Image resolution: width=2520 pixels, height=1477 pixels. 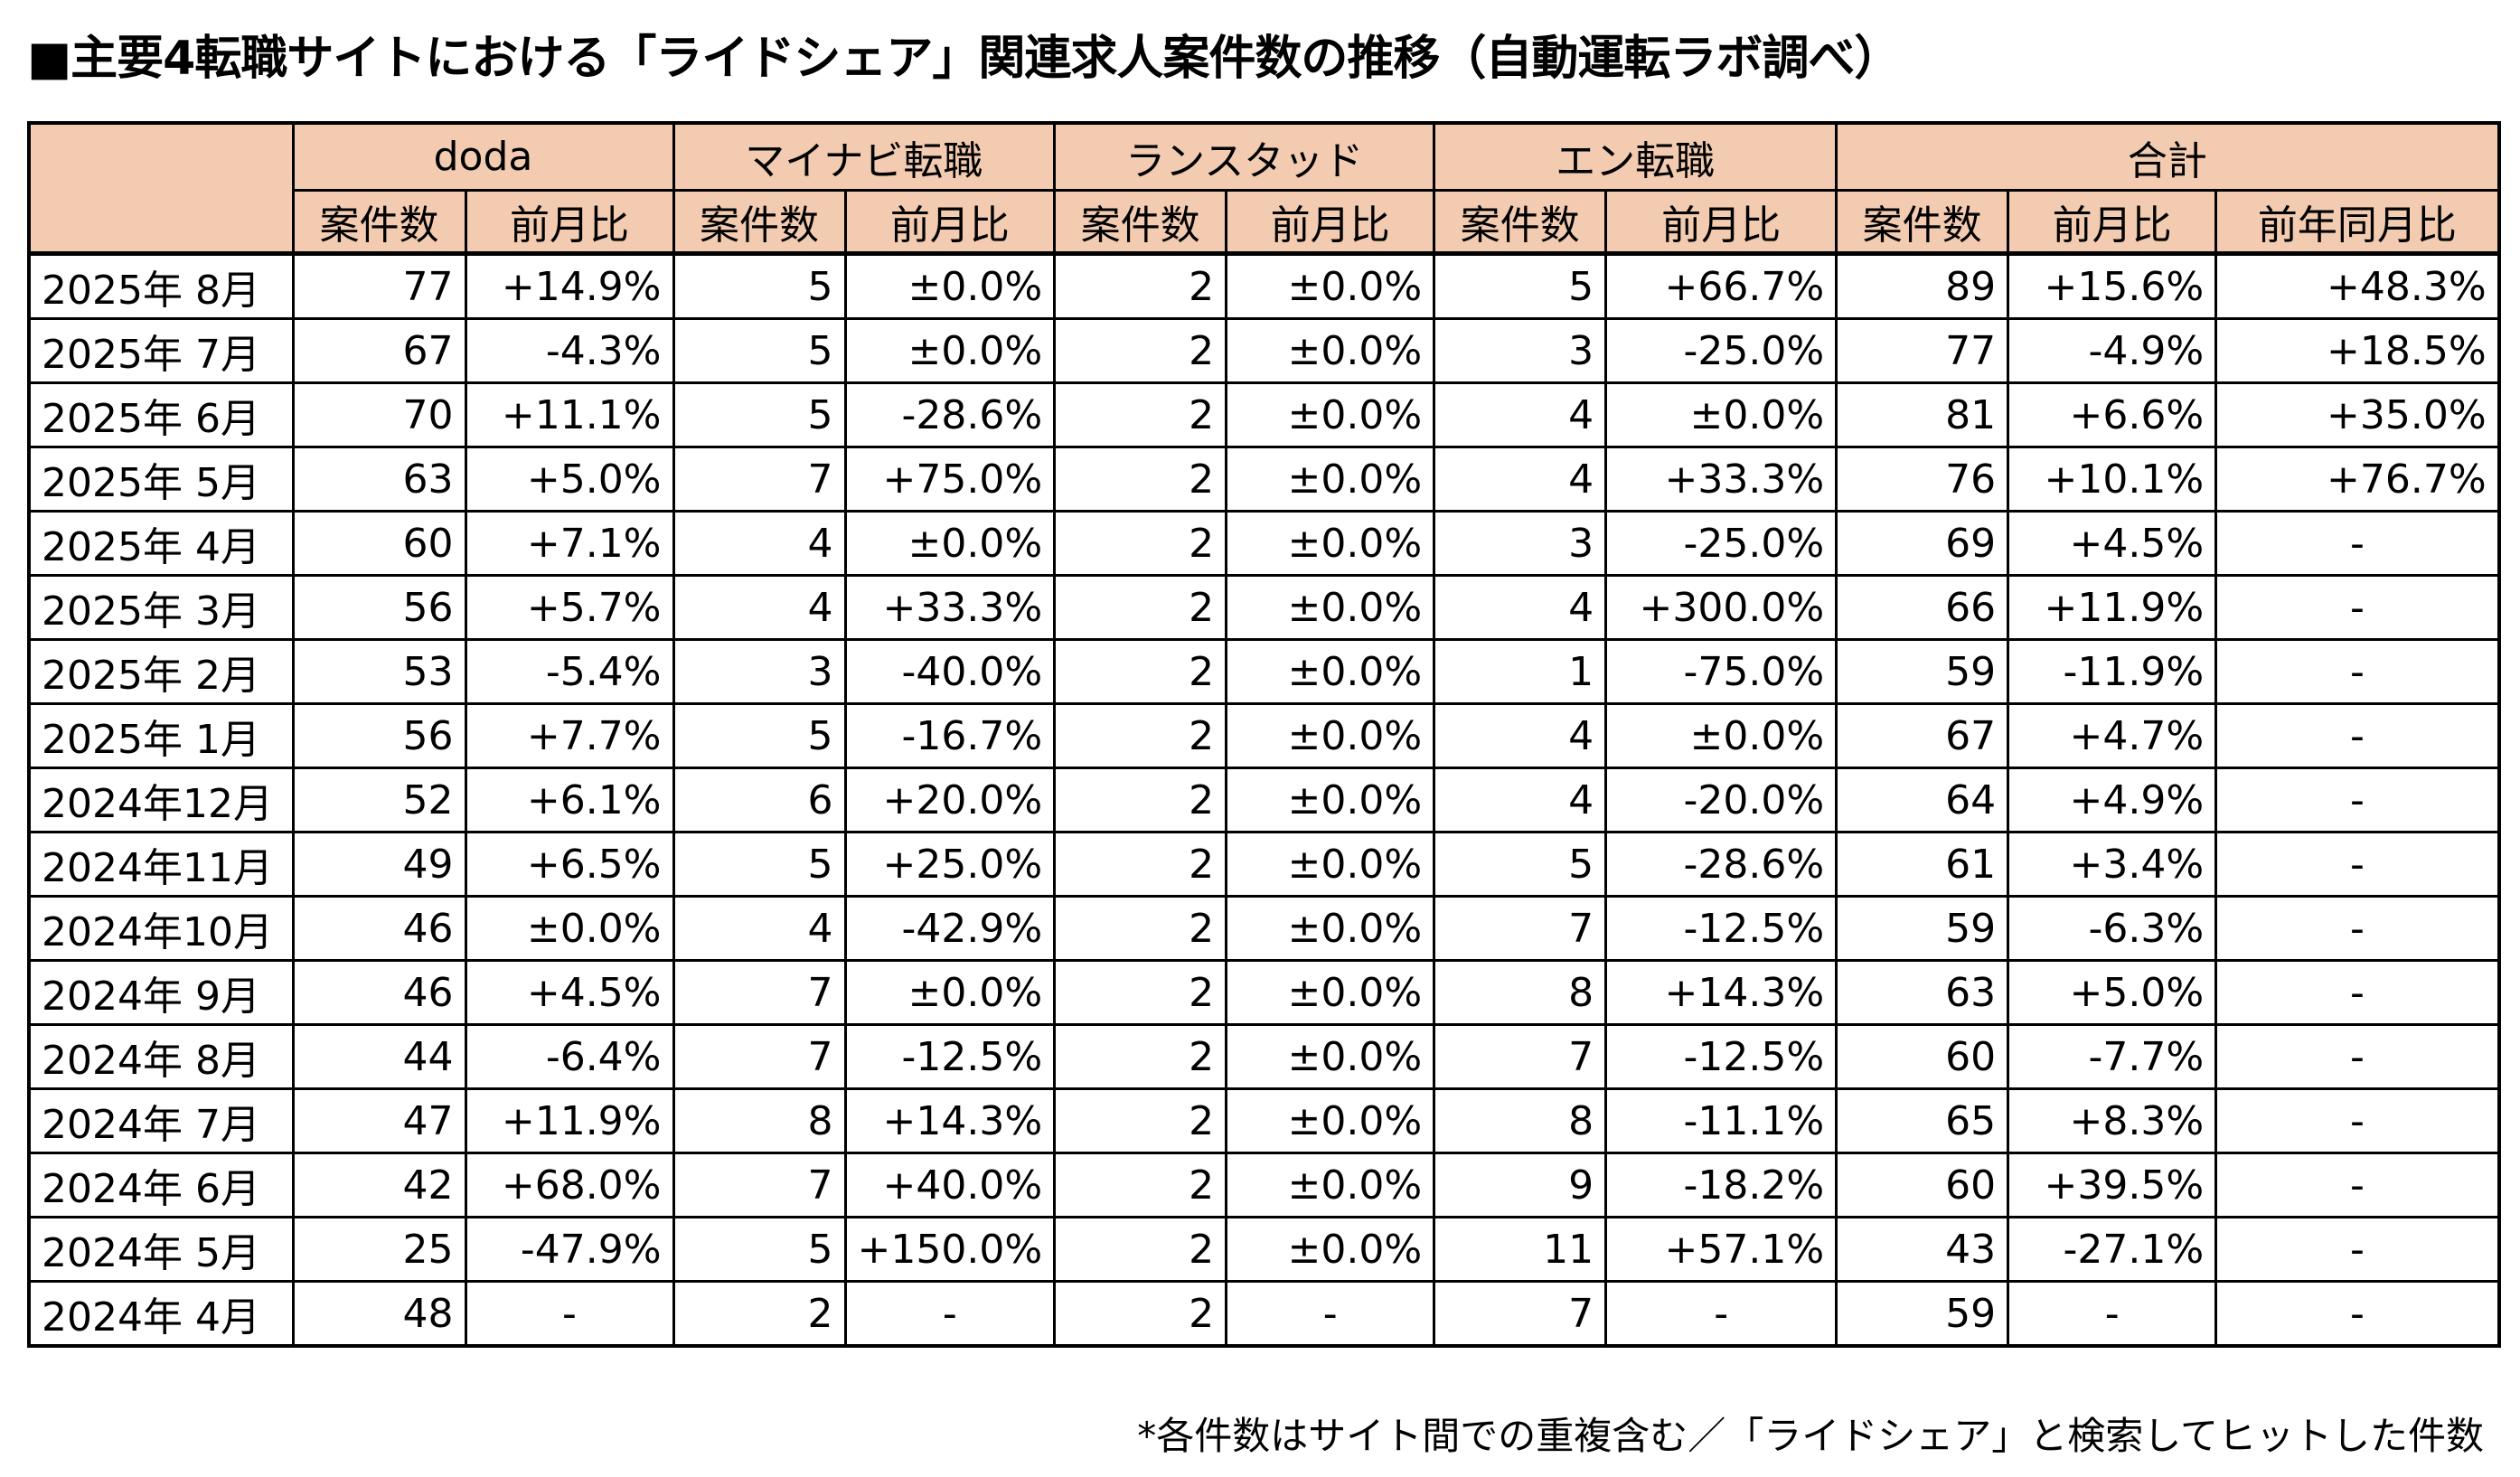 I want to click on total-yoy-cell: +35.0%, so click(x=2357, y=414).